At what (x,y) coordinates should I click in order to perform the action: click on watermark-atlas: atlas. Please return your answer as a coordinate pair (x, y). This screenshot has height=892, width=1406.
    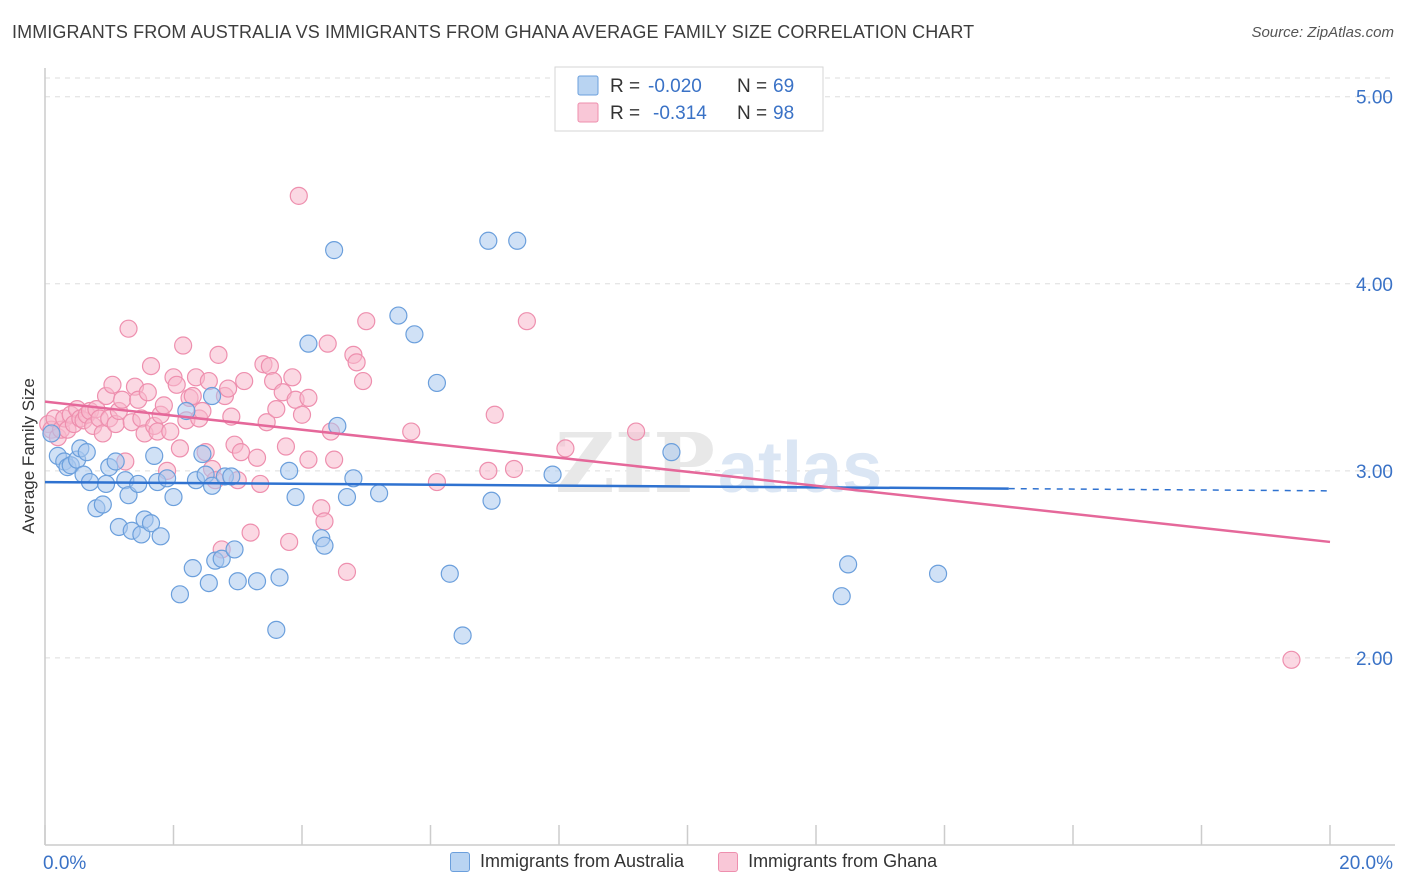
    Looking at the image, I should click on (800, 468).